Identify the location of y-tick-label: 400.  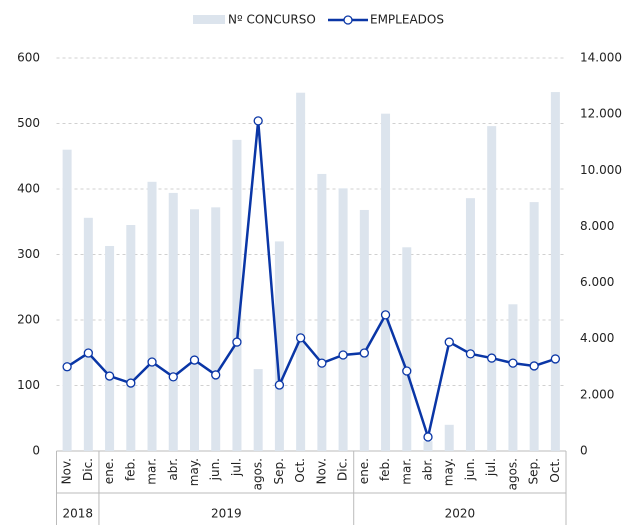
(28, 189).